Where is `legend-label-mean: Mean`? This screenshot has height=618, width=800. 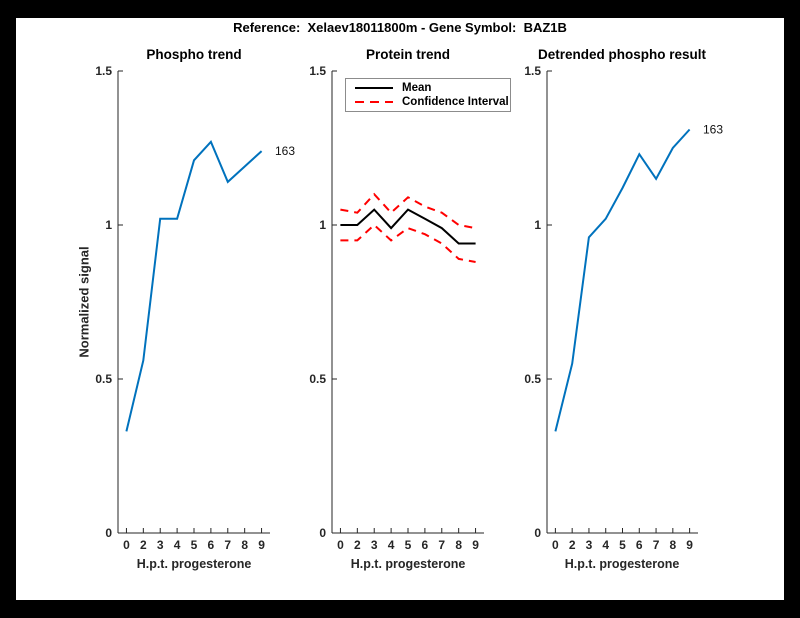
legend-label-mean: Mean is located at coordinates (417, 88).